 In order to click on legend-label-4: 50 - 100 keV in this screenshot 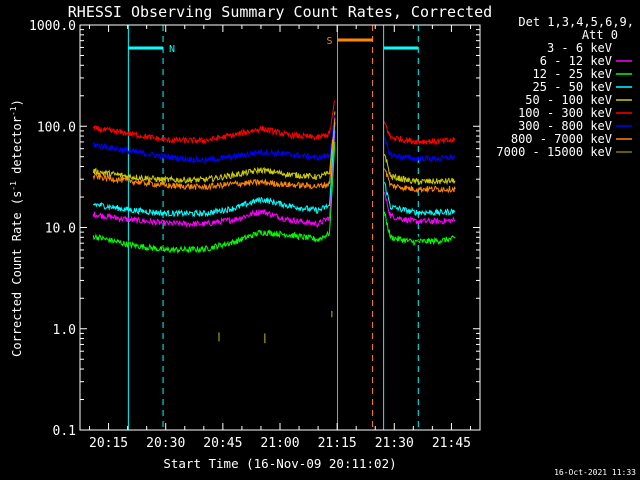, I will do `click(568, 100)`.